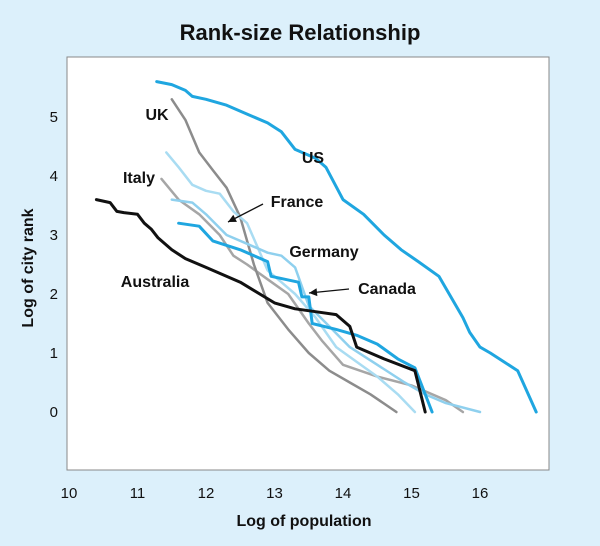 The width and height of the screenshot is (600, 546). Describe the element at coordinates (297, 202) in the screenshot. I see `series-label-france: France` at that location.